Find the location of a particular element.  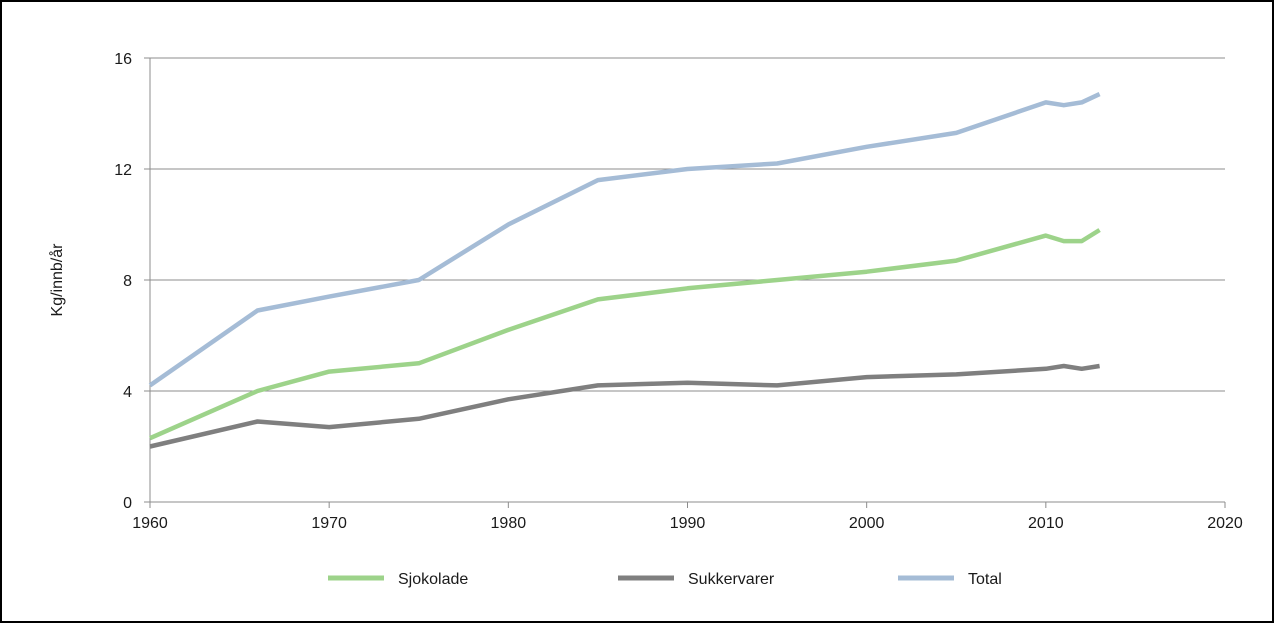

legend: Sjokolade Sukkervarer Total is located at coordinates (665, 579).